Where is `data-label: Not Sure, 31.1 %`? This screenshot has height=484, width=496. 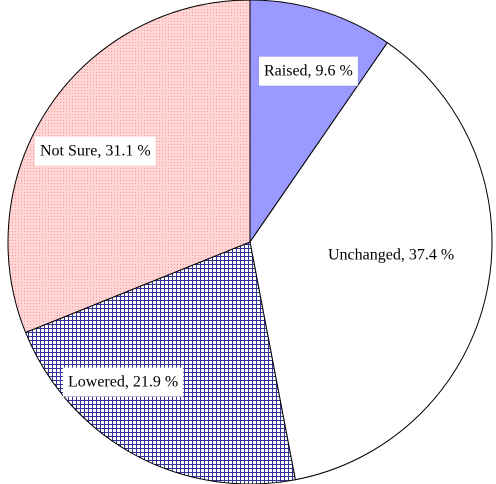
data-label: Not Sure, 31.1 % is located at coordinates (95, 151).